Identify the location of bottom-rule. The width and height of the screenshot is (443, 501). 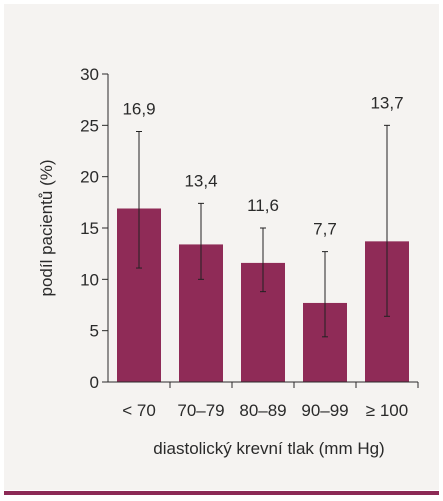
(221, 493).